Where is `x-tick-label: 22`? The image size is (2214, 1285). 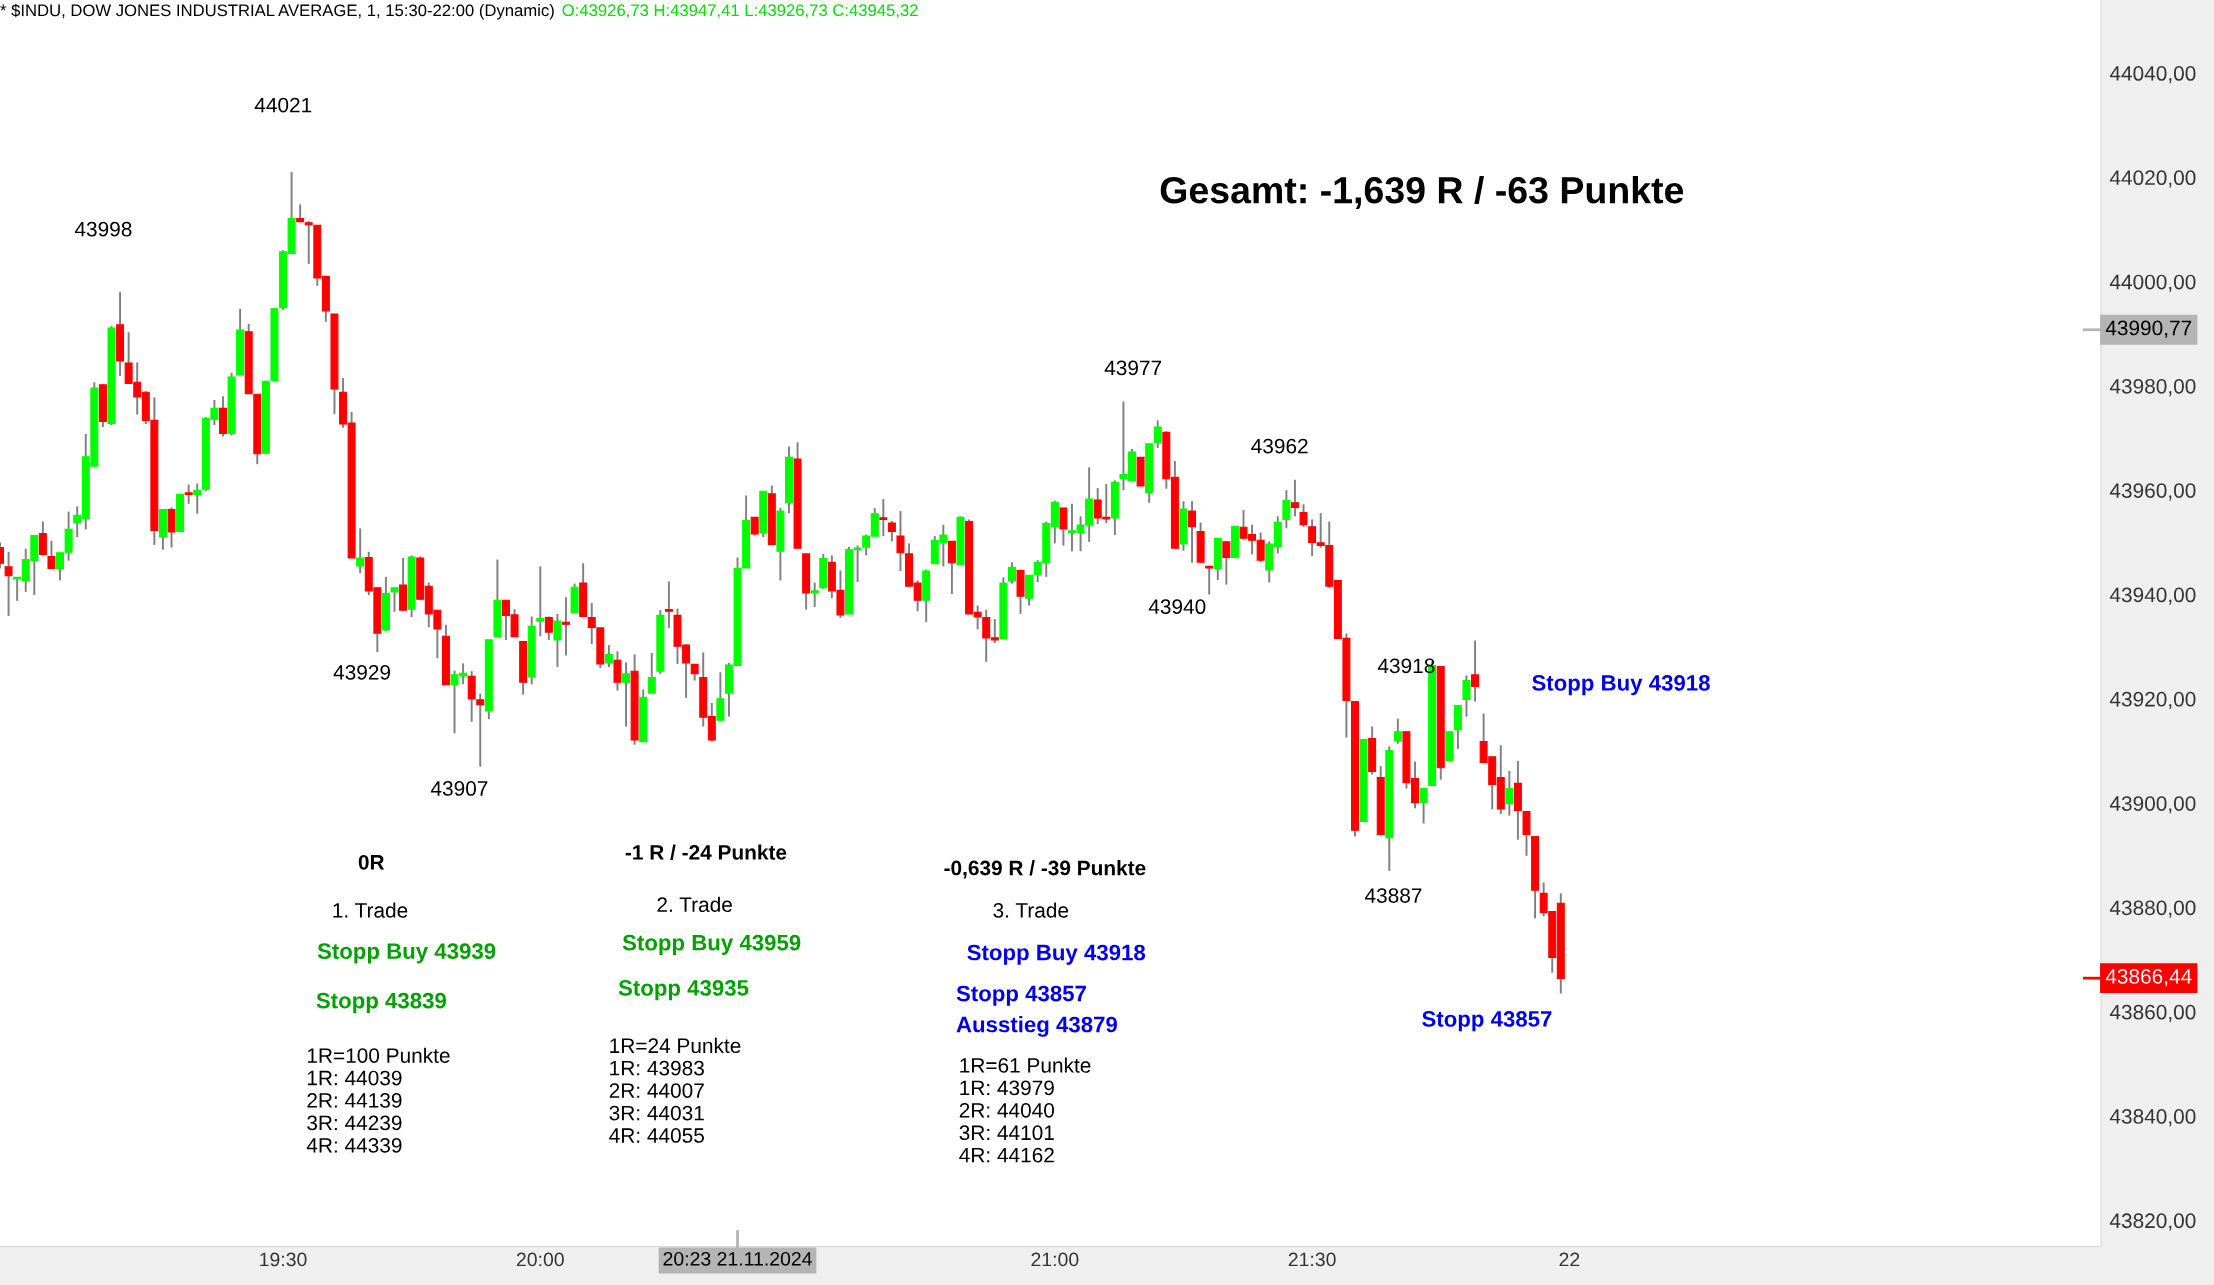
x-tick-label: 22 is located at coordinates (1569, 1259).